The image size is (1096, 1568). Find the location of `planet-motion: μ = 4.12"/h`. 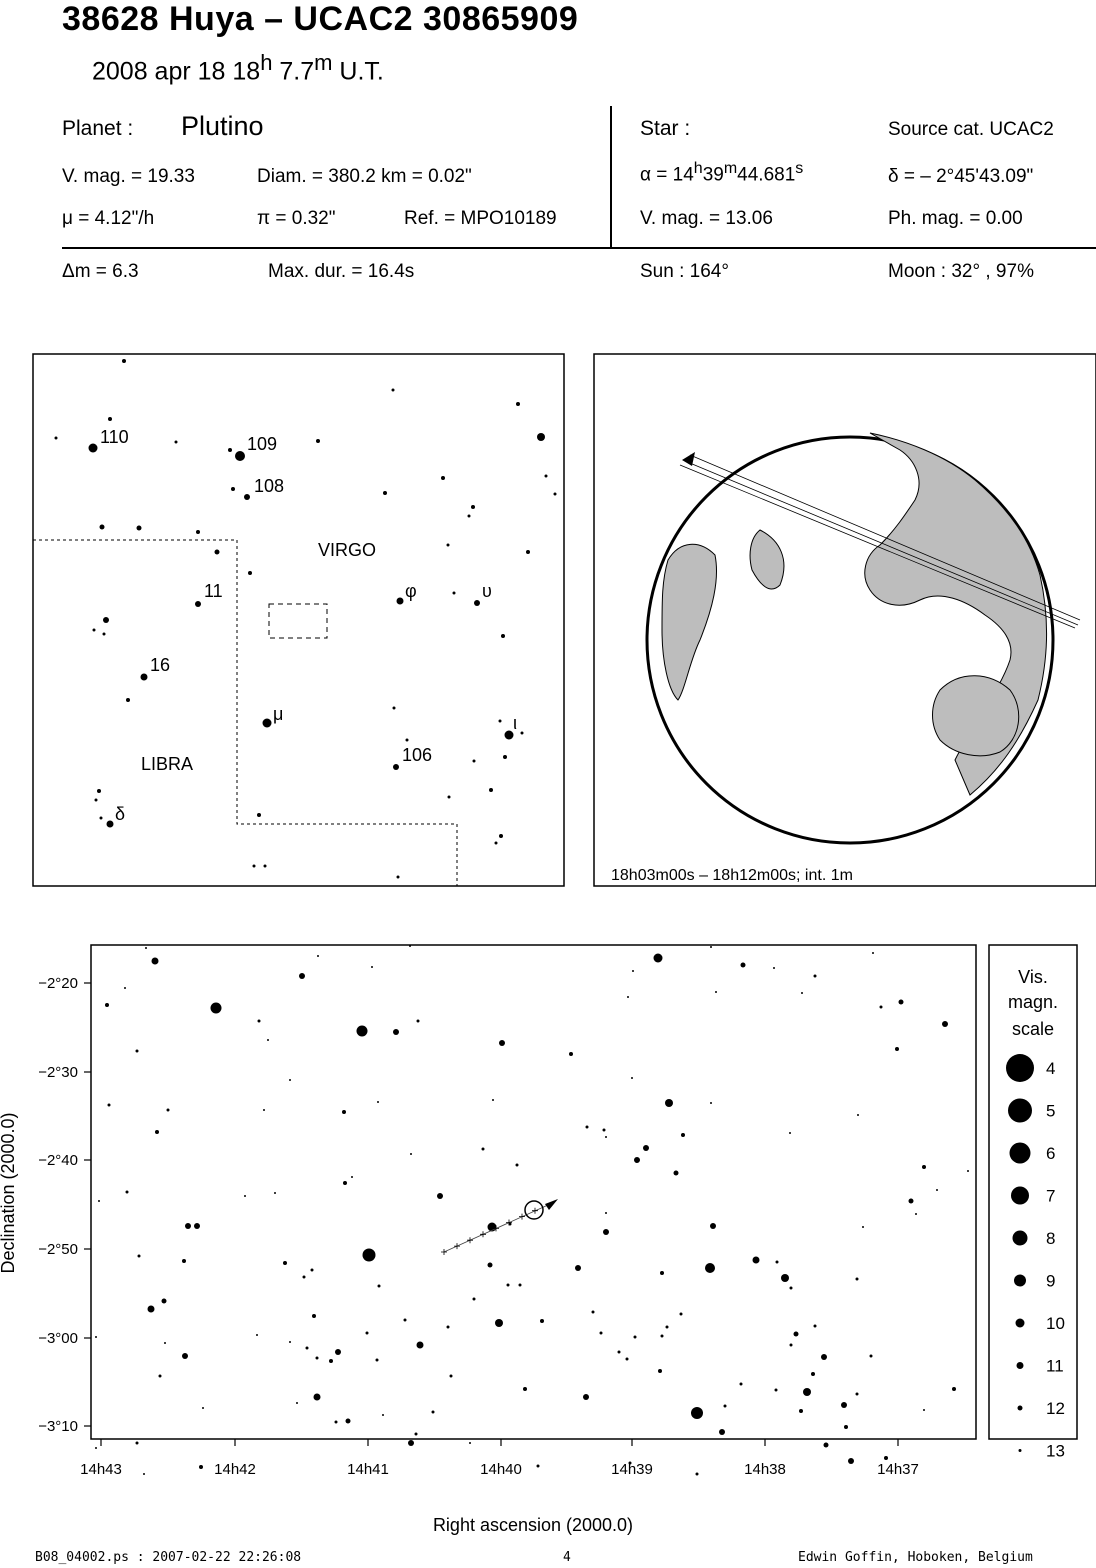

planet-motion: μ = 4.12"/h is located at coordinates (108, 218).